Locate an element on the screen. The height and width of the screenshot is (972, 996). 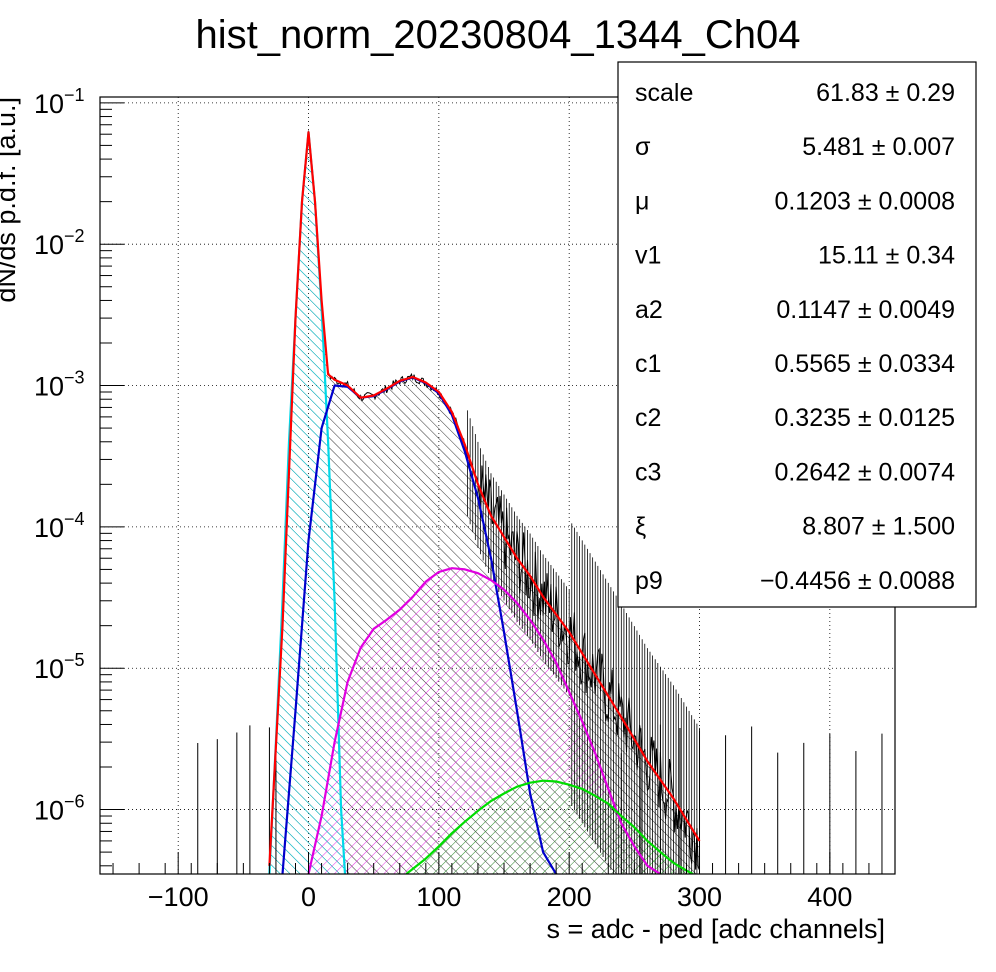
y-tick-label: 10⁻⁵ is located at coordinates (59, 667).